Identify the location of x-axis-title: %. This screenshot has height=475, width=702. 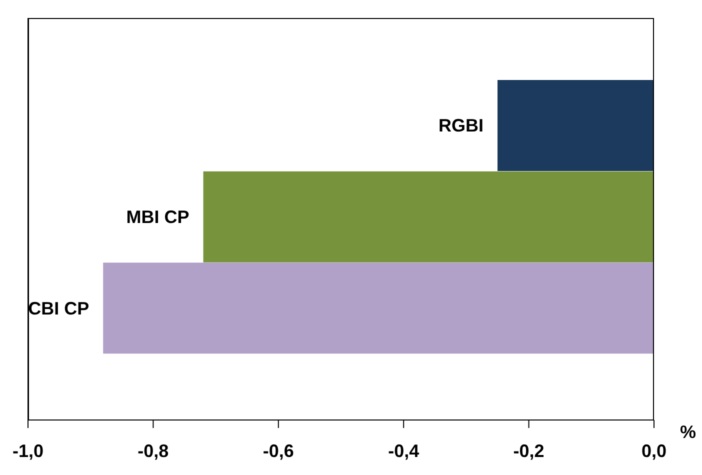
(688, 432).